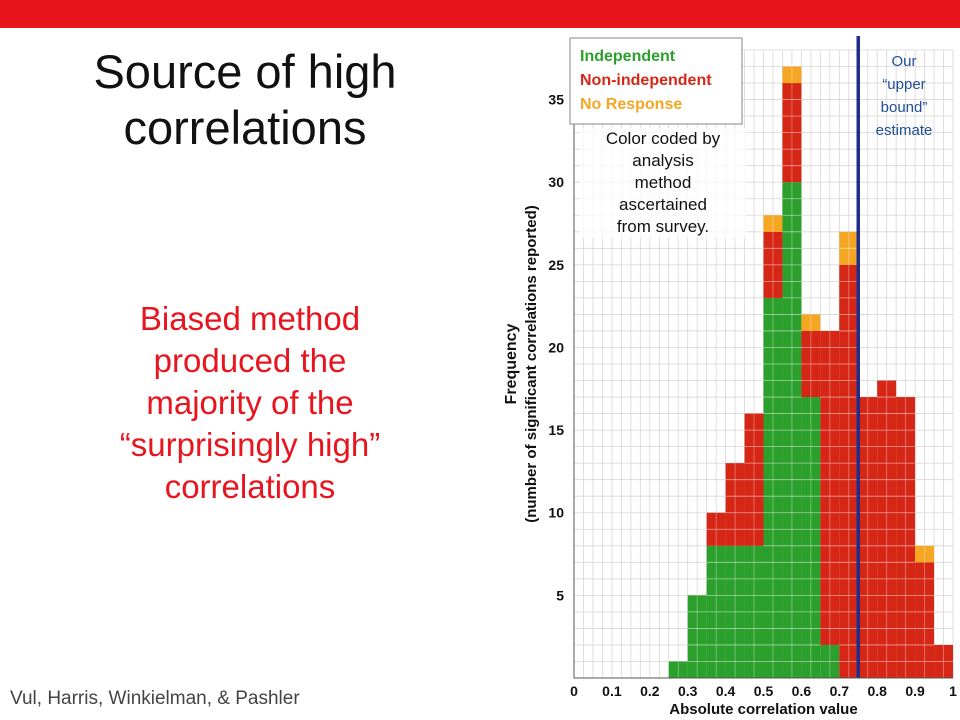 This screenshot has width=960, height=720. What do you see at coordinates (953, 691) in the screenshot?
I see `x-tick-label: 1` at bounding box center [953, 691].